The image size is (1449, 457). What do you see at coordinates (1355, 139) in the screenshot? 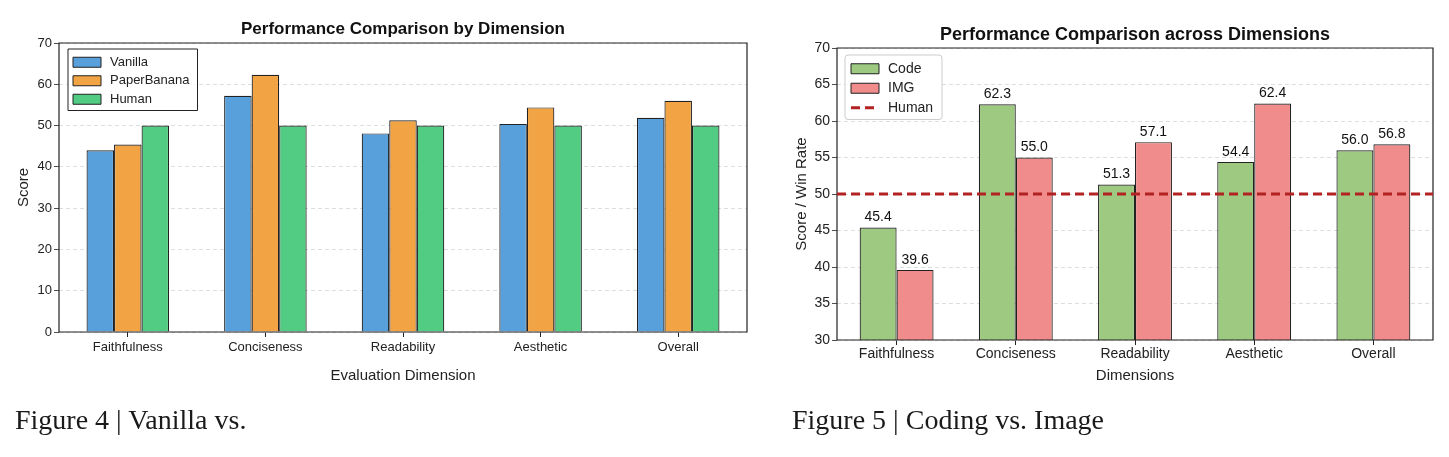
I see `data-label: 56.0` at bounding box center [1355, 139].